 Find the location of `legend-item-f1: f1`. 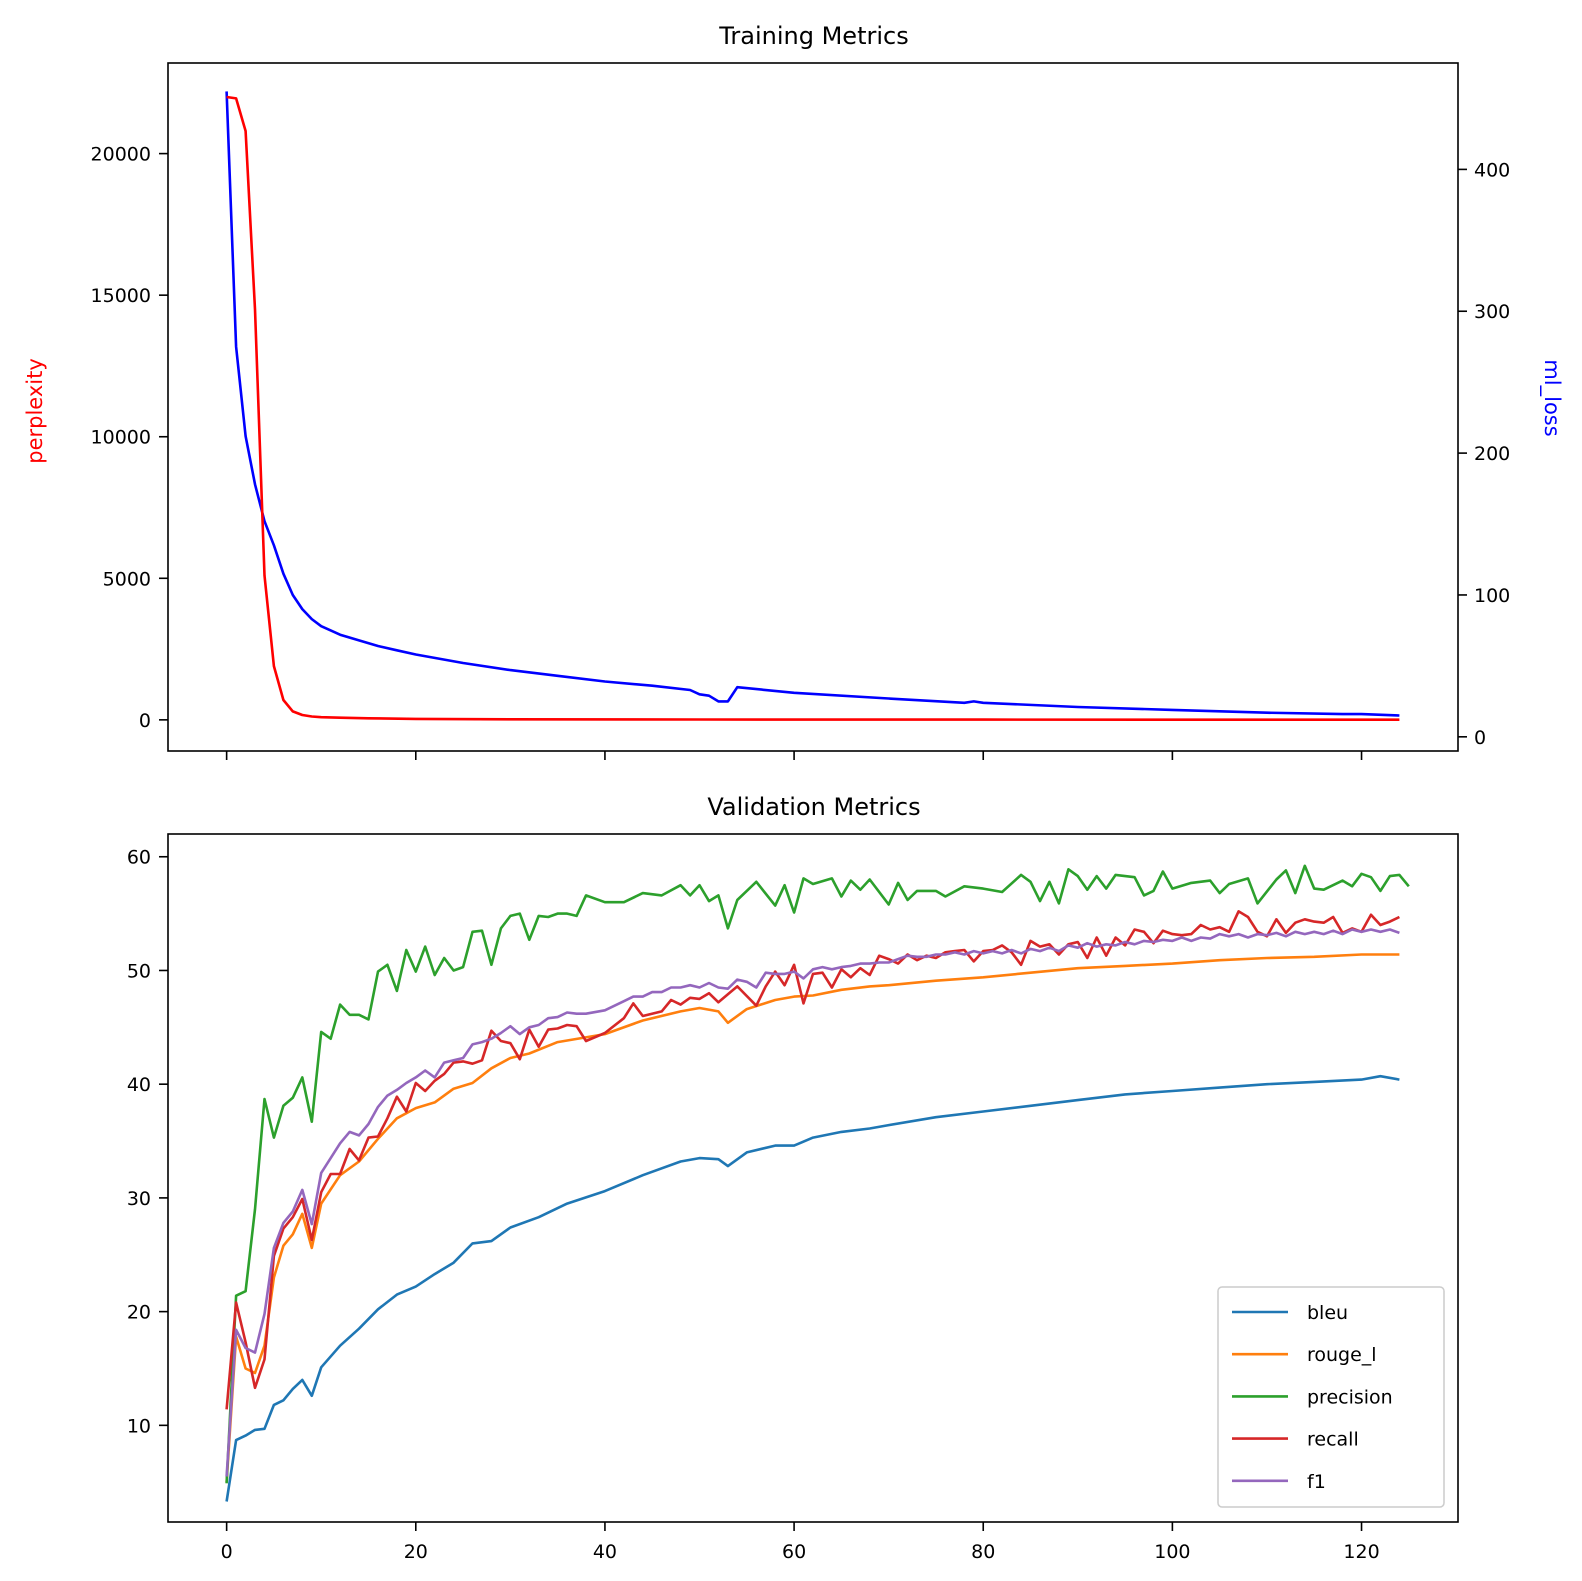

legend-item-f1: f1 is located at coordinates (1279, 1482).